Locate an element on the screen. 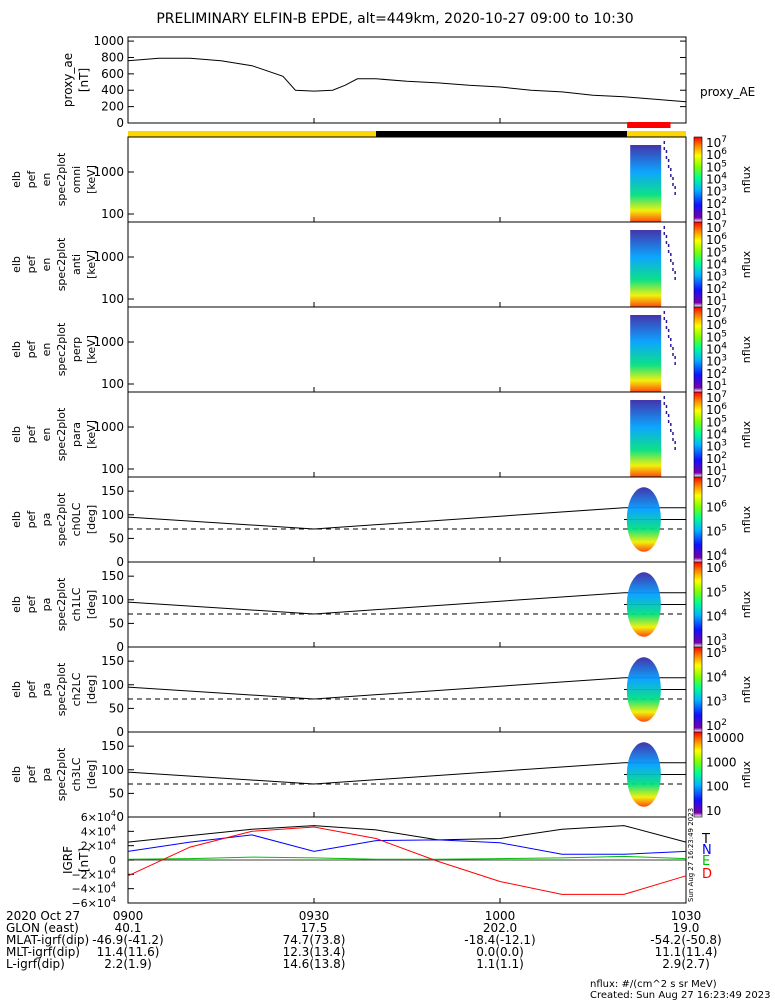 This screenshot has height=1000, width=775. spec-ytick-label: 1000 is located at coordinates (108, 427).